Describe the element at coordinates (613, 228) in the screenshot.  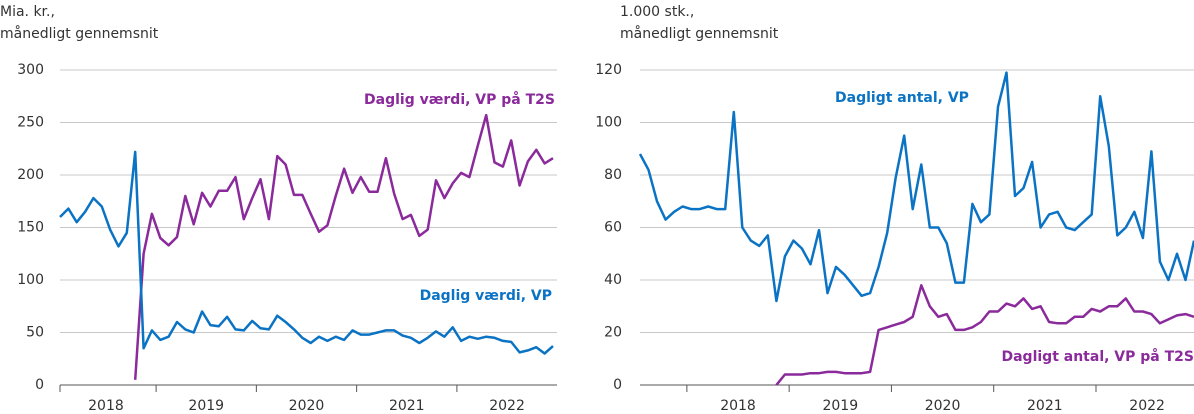
I see `y-tick-label: 60` at that location.